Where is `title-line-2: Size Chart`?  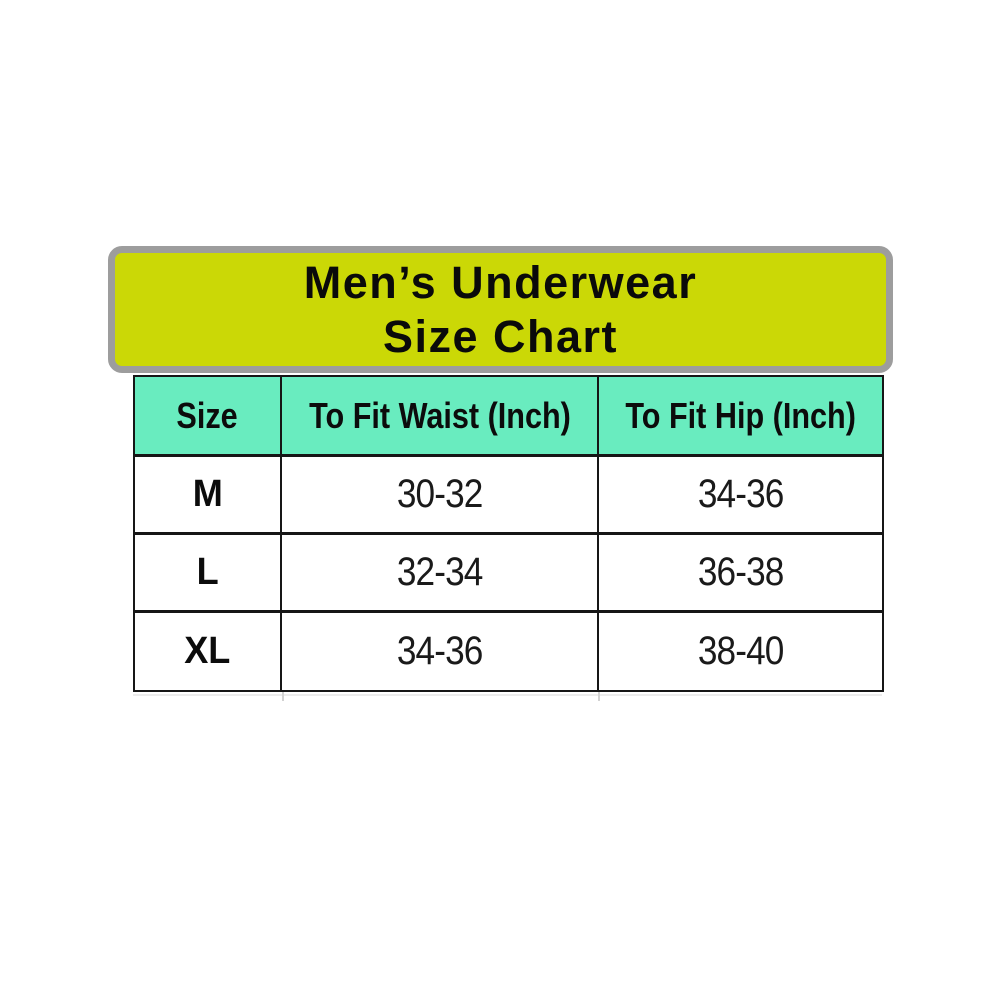
title-line-2: Size Chart is located at coordinates (500, 336).